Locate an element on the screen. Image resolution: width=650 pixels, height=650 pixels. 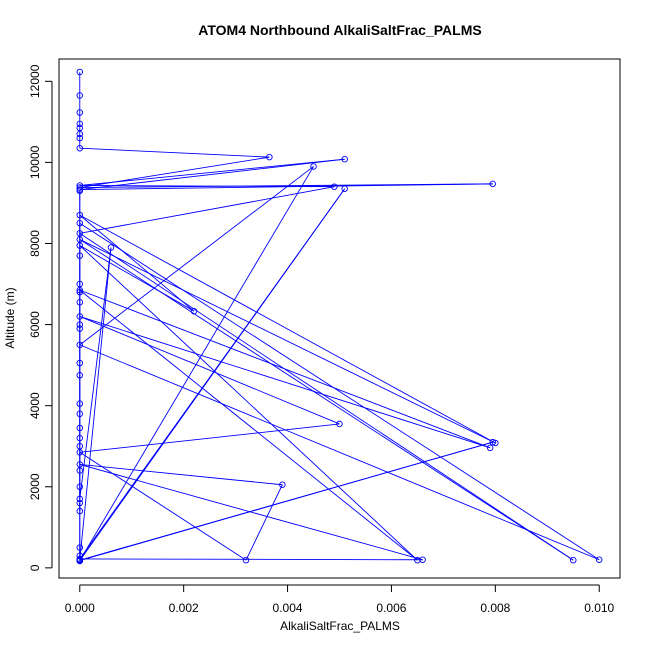
x-tick-label: 0.000 is located at coordinates (80, 608).